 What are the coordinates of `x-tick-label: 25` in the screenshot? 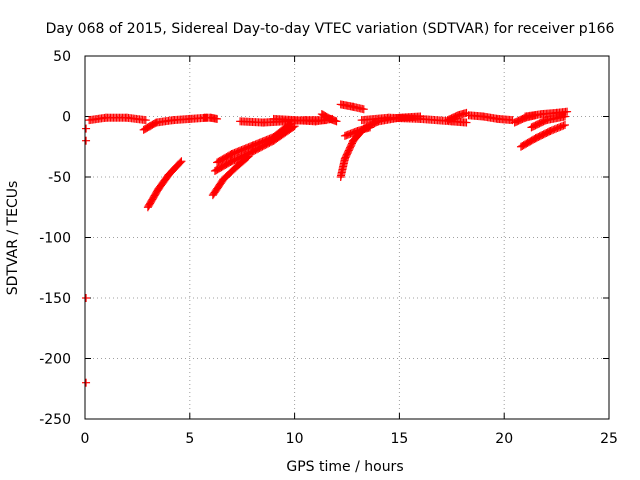 It's located at (609, 439).